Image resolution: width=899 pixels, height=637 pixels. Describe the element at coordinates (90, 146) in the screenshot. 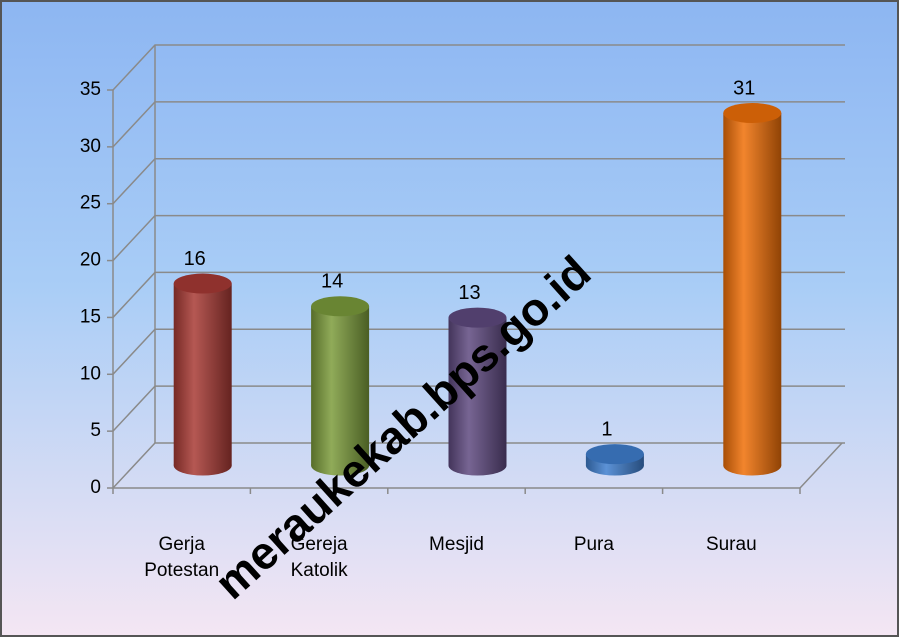

I see `y-tick-label: 30` at that location.